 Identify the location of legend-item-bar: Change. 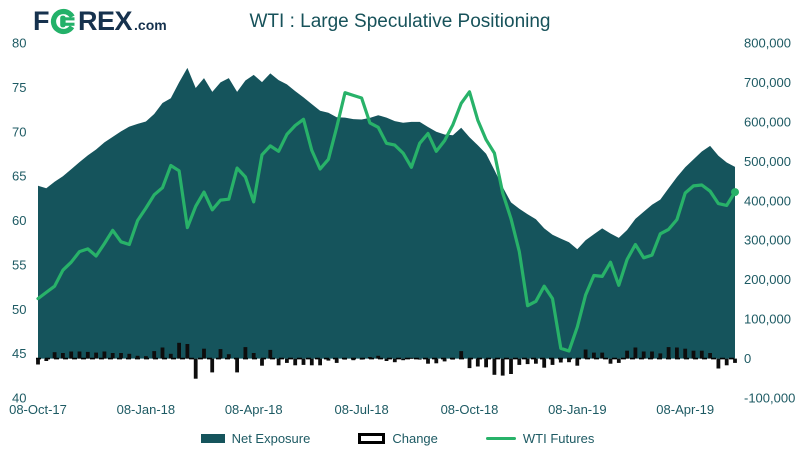
(398, 438).